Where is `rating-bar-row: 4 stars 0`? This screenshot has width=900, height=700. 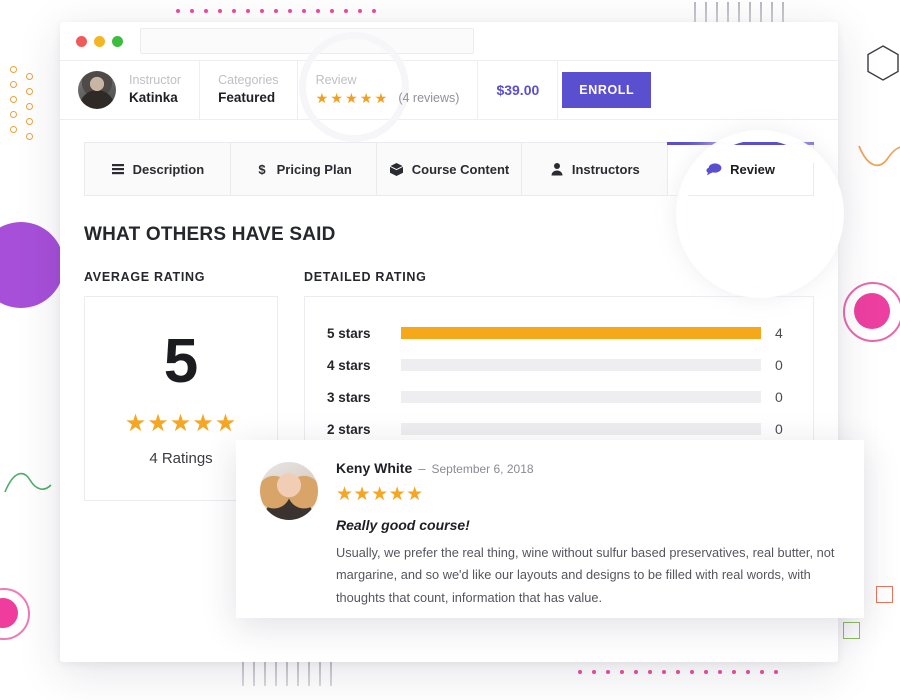
rating-bar-row: 4 stars 0 is located at coordinates (559, 365).